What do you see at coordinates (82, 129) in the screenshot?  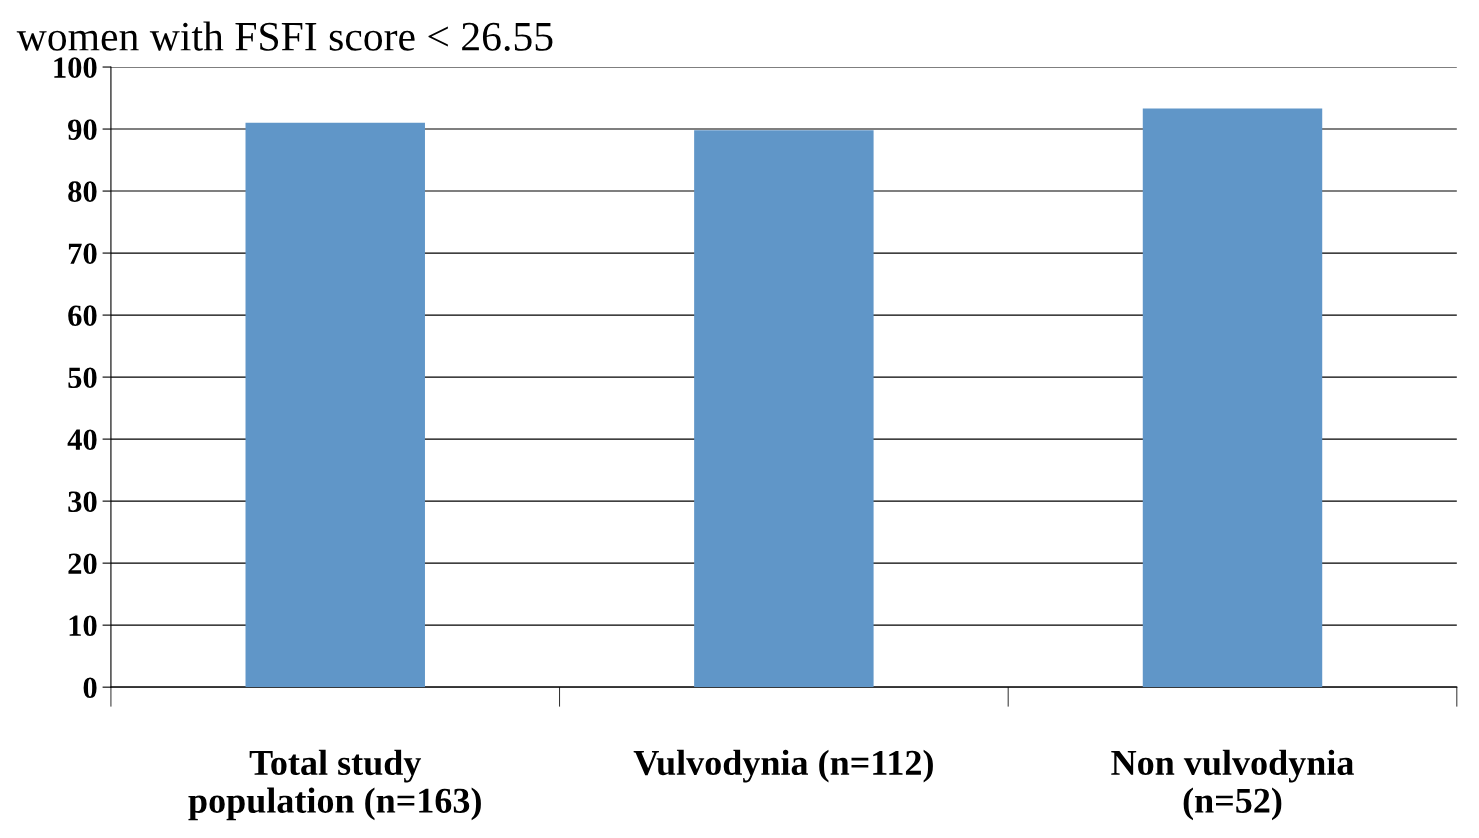 I see `y-tick-label: 90` at bounding box center [82, 129].